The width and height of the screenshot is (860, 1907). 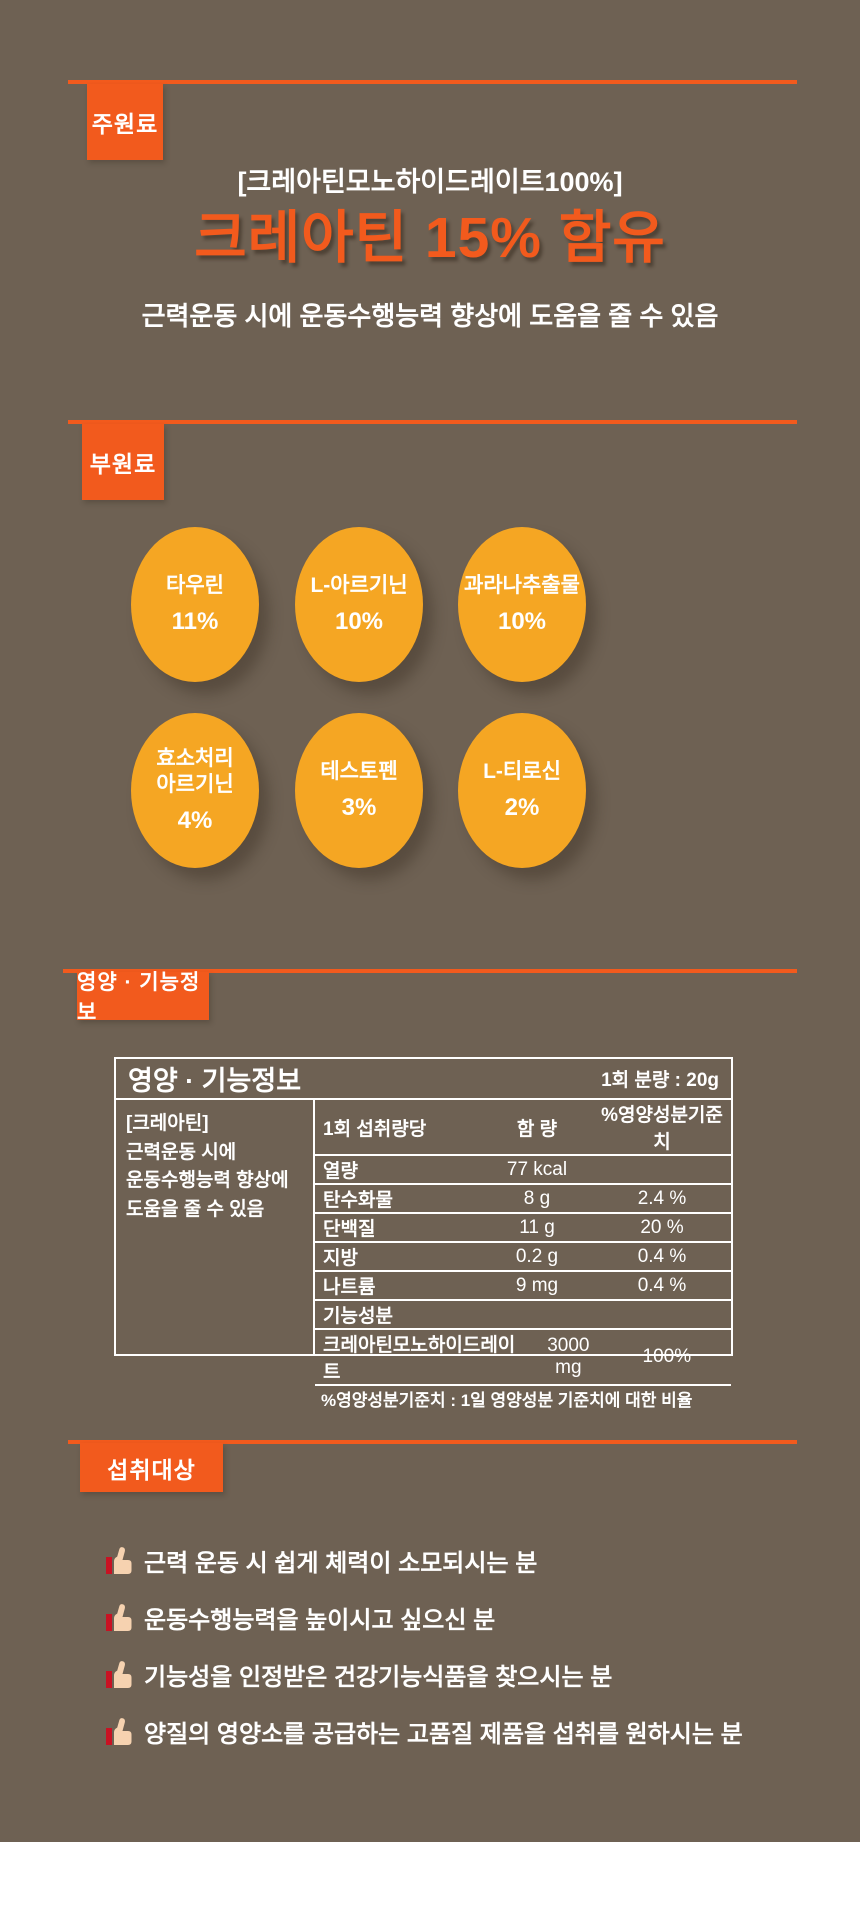 What do you see at coordinates (359, 790) in the screenshot?
I see `ingredient-circle-testofen: 테스토펜 3%` at bounding box center [359, 790].